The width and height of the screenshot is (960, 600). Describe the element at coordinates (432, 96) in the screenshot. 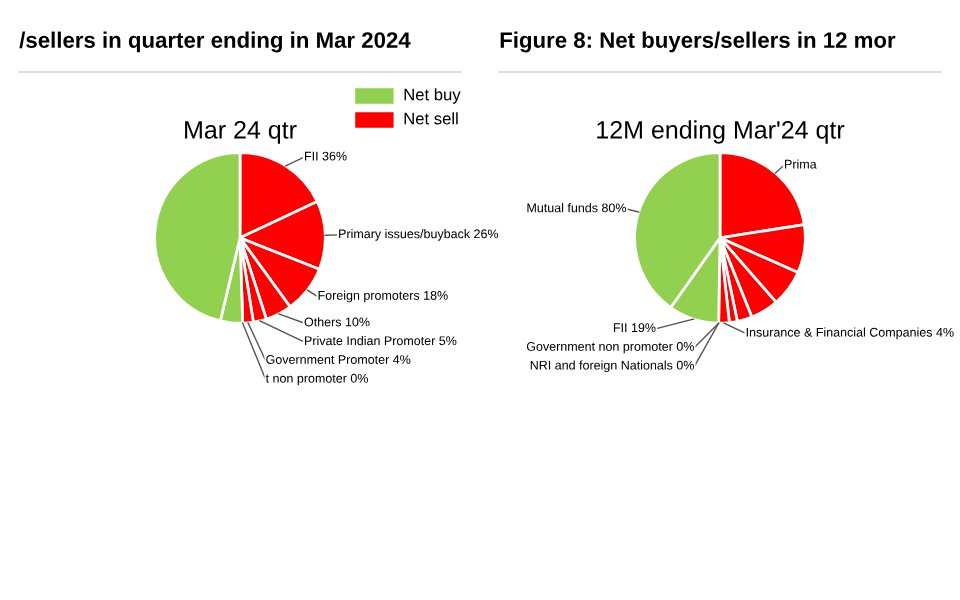

I see `text: Net buy` at that location.